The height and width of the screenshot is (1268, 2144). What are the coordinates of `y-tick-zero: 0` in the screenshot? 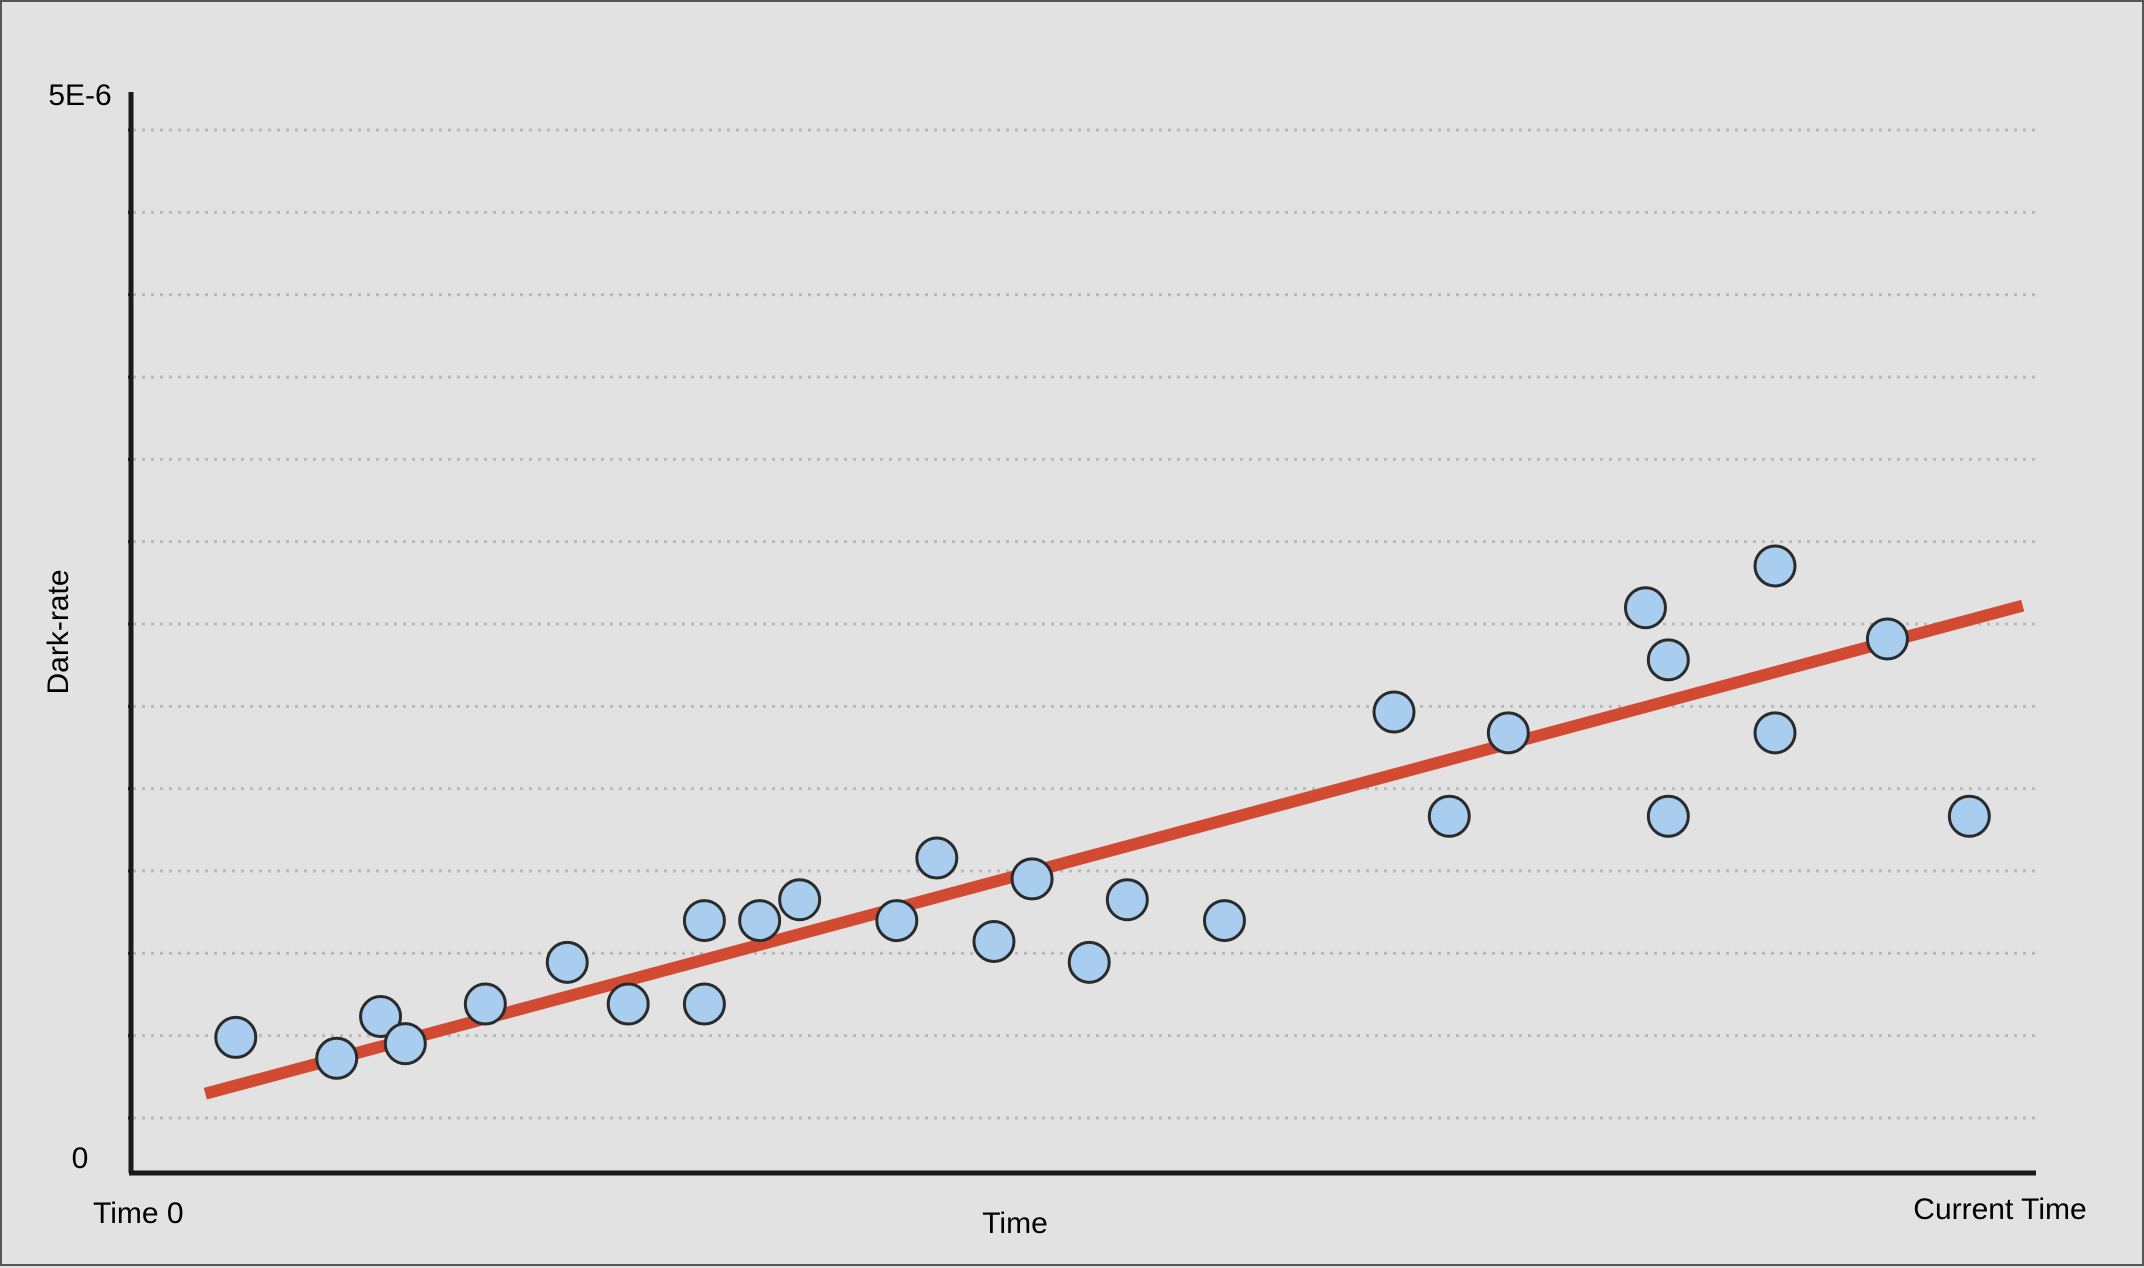 It's located at (80, 1158).